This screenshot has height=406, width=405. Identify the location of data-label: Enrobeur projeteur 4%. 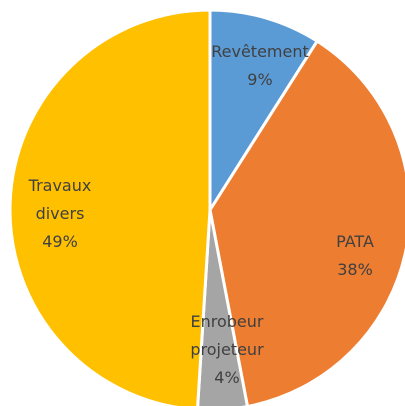
(227, 350).